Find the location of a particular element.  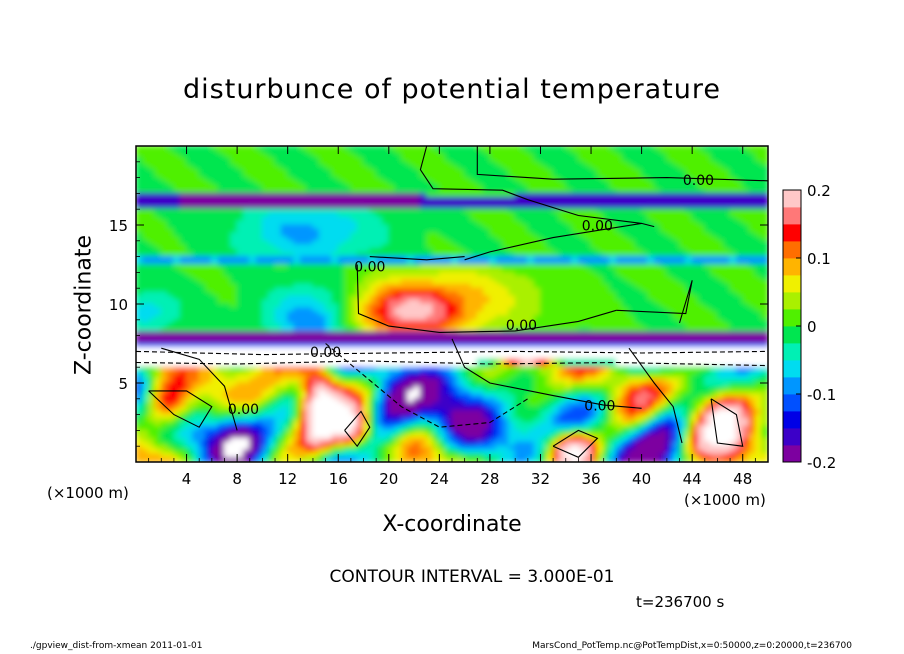

contour-label-4: 0.00 is located at coordinates (325, 353).